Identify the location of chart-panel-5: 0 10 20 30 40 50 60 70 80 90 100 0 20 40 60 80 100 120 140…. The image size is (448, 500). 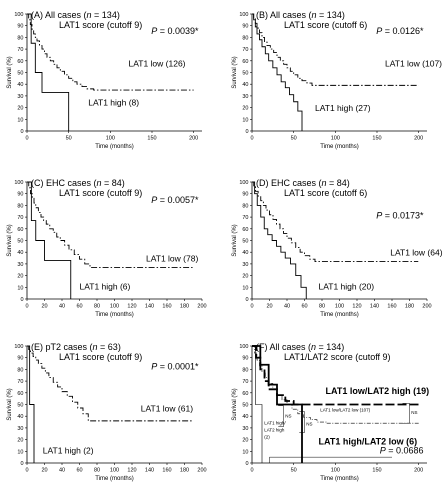
(107, 412).